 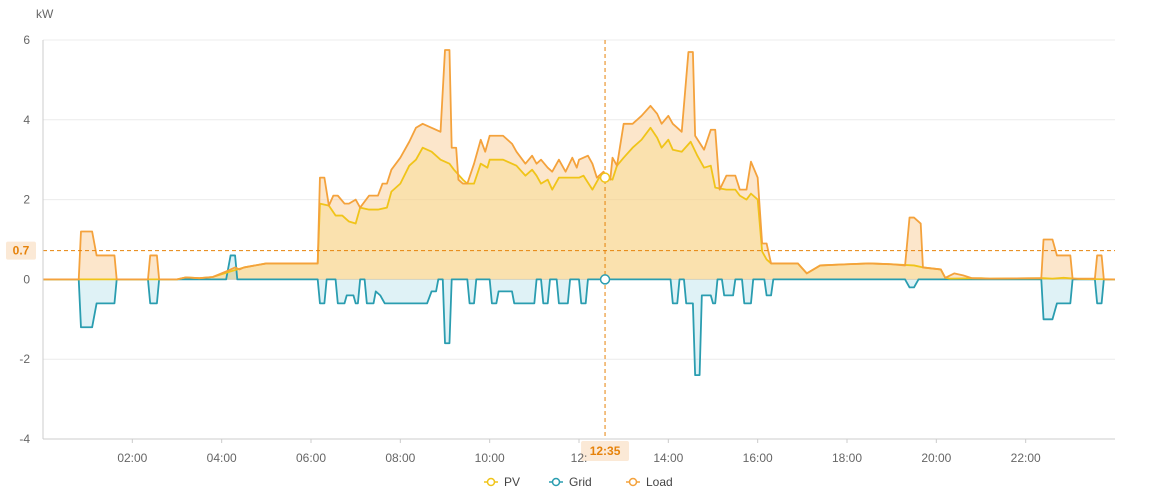 I want to click on legend-label-grid: Grid, so click(x=580, y=482).